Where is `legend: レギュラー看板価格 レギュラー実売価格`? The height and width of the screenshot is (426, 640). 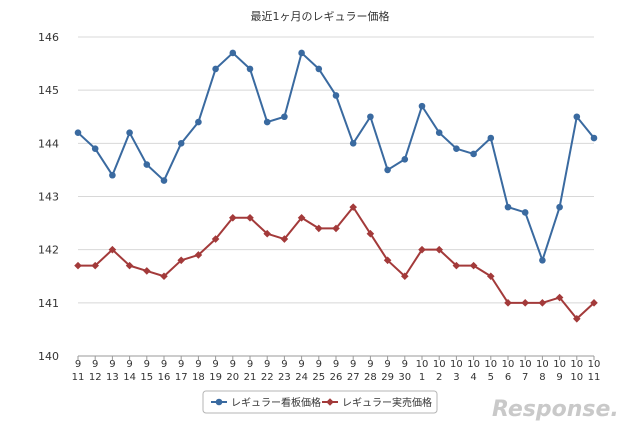 legend: レギュラー看板価格 レギュラー実売価格 is located at coordinates (320, 402).